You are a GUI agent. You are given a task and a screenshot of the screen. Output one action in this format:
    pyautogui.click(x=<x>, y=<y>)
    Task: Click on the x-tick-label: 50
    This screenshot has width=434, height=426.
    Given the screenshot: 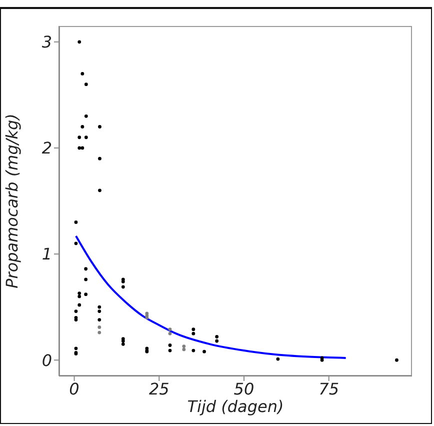 What is the action you would take?
    pyautogui.click(x=244, y=388)
    